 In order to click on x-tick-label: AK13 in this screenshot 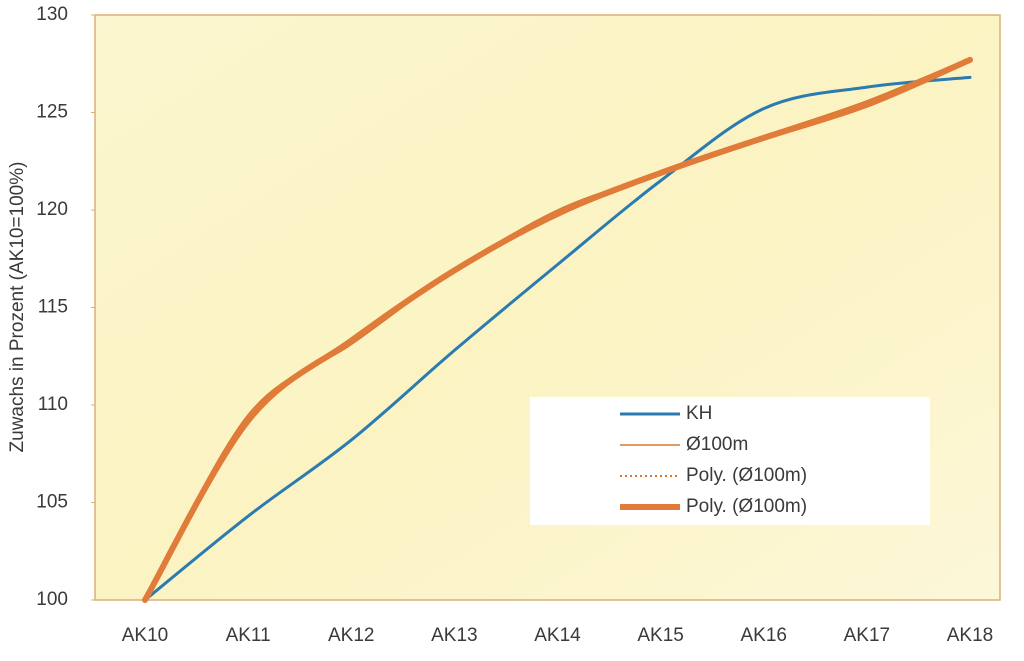, I will do `click(454, 635)`.